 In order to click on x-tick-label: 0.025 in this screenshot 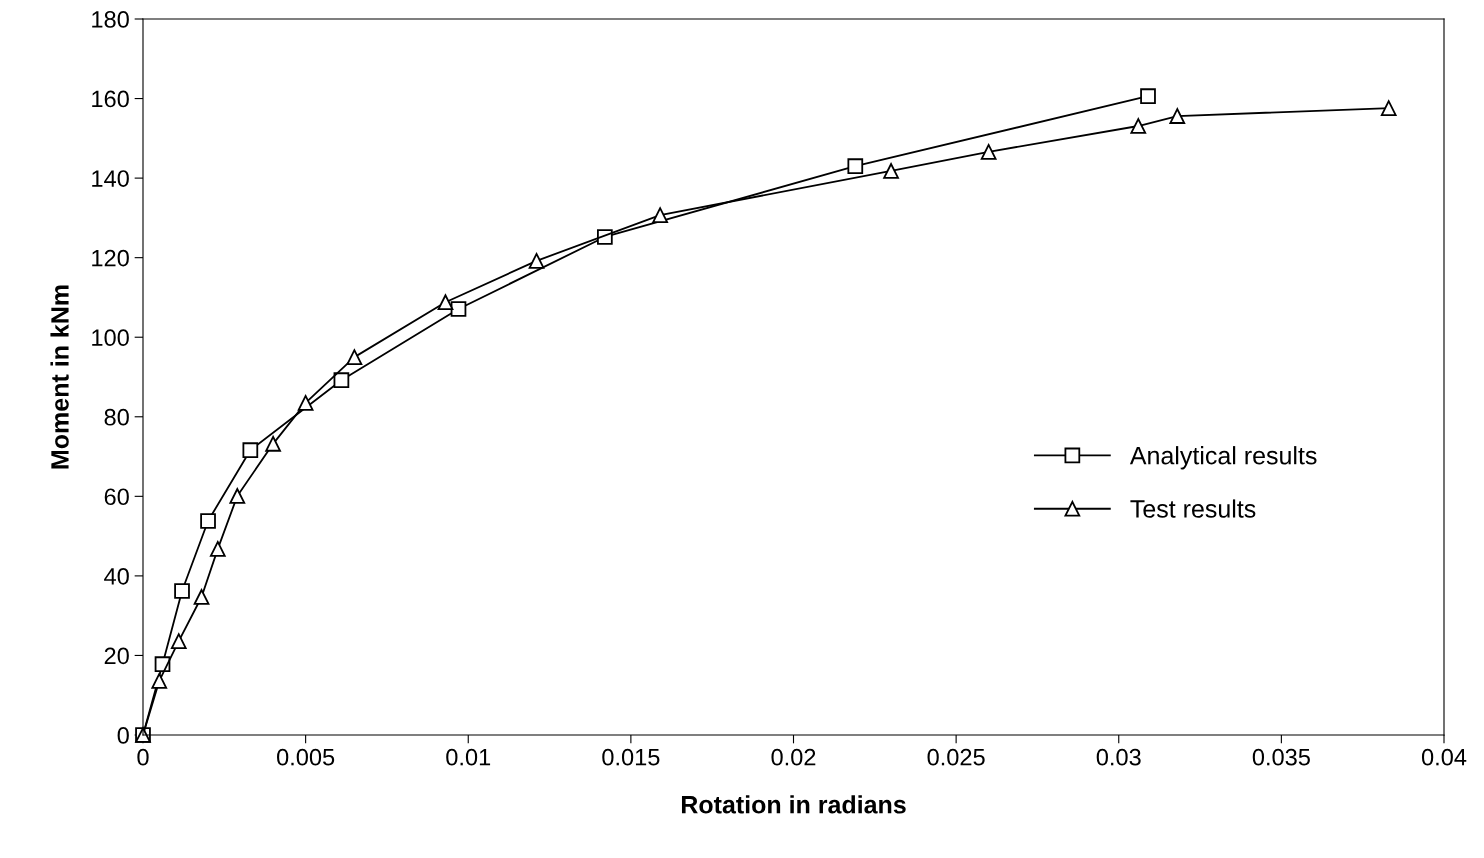, I will do `click(956, 757)`.